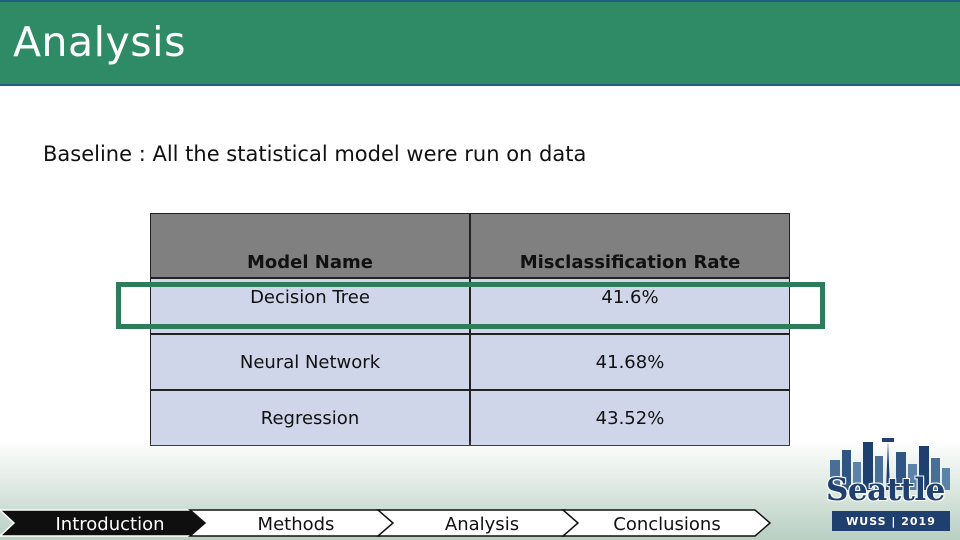 The width and height of the screenshot is (960, 540). I want to click on logo-seattle: Seattle, so click(885, 490).